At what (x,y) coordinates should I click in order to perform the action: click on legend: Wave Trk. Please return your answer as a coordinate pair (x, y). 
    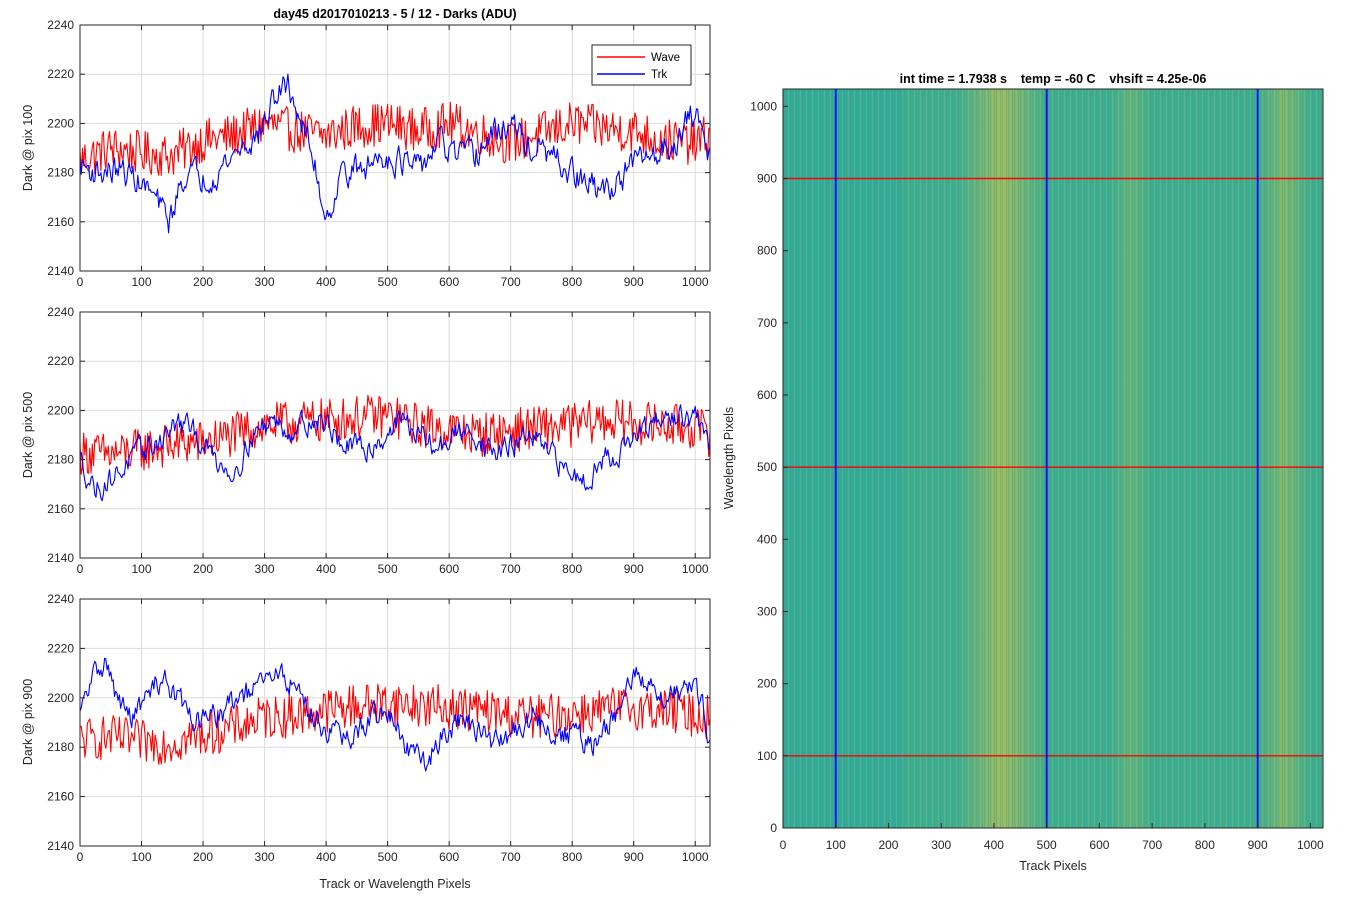
    Looking at the image, I should click on (641, 65).